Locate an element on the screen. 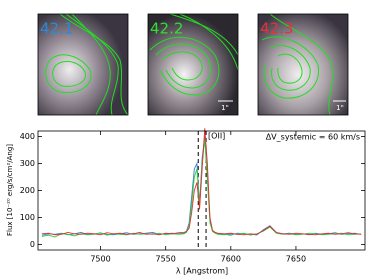  y-tick-label: 300 is located at coordinates (27, 163).